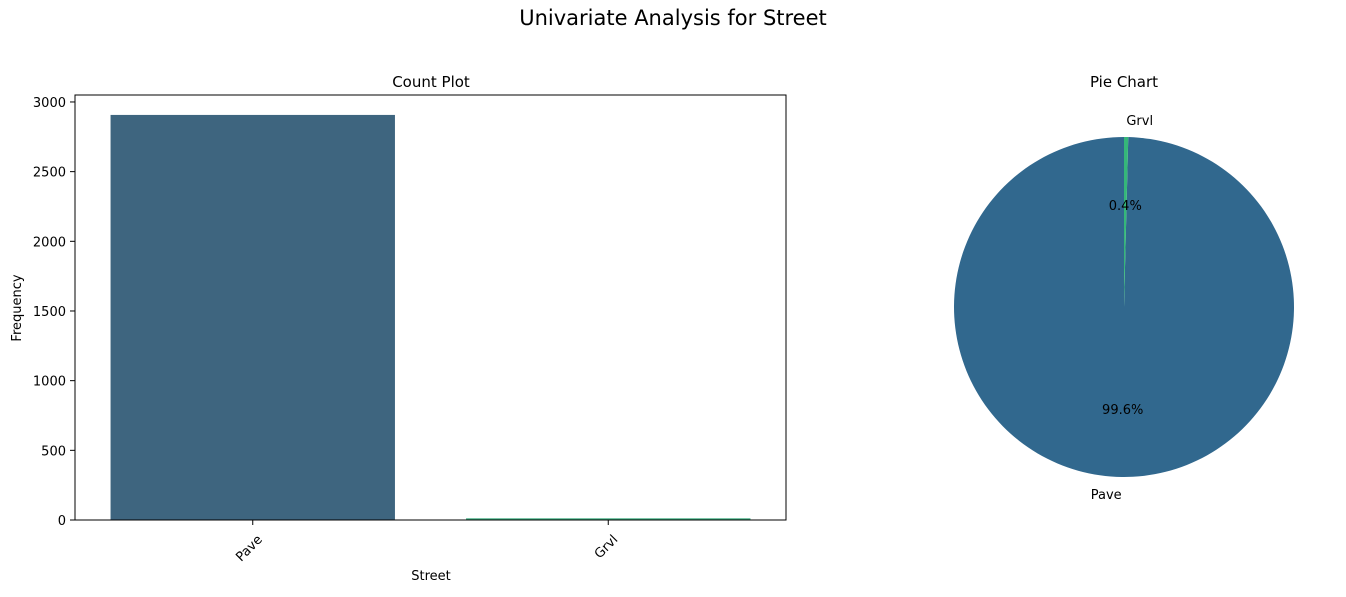 This screenshot has height=597, width=1346. I want to click on x-tick-label: Pave, so click(249, 548).